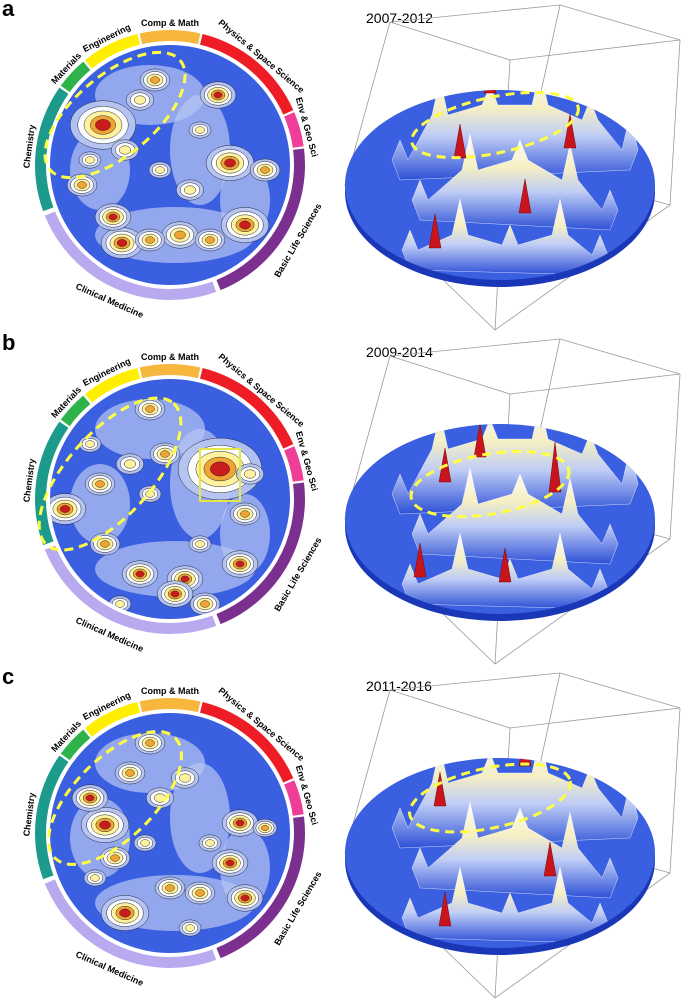 This screenshot has height=1003, width=685. I want to click on panel-letter: c, so click(8, 676).